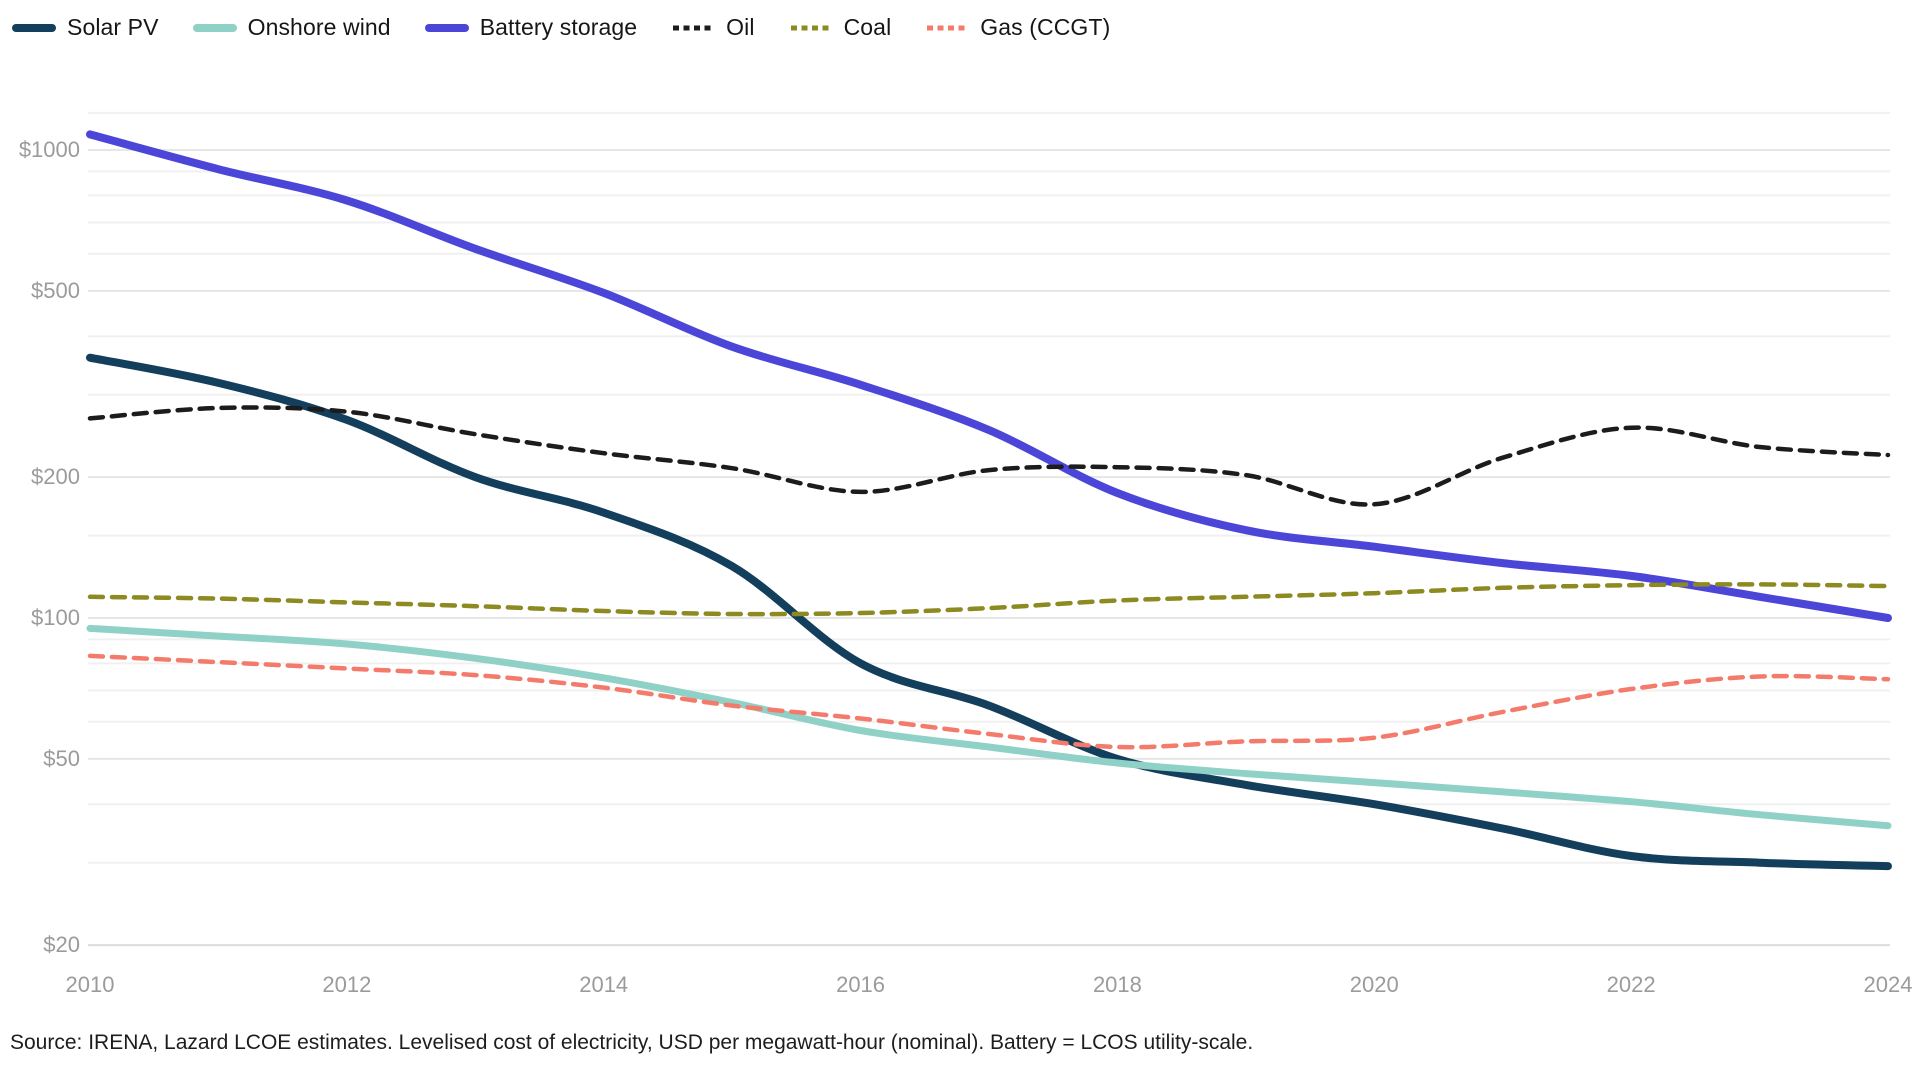 The height and width of the screenshot is (1080, 1920). What do you see at coordinates (740, 27) in the screenshot?
I see `legend-label: Oil` at bounding box center [740, 27].